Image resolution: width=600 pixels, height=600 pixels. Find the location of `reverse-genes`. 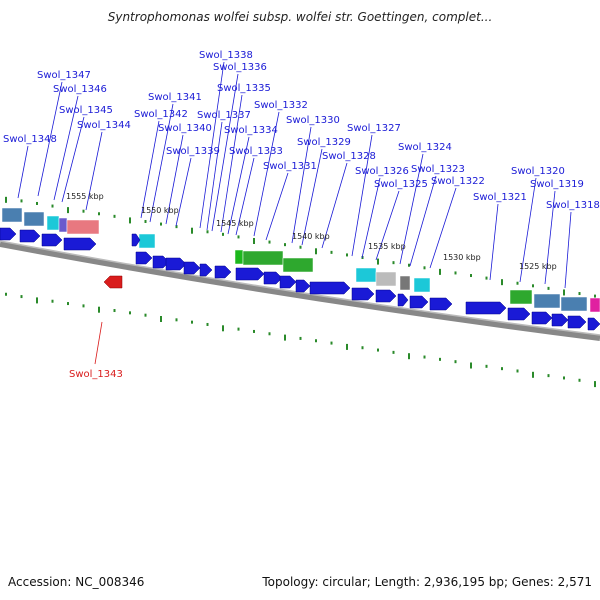

reverse-genes is located at coordinates (113, 282).